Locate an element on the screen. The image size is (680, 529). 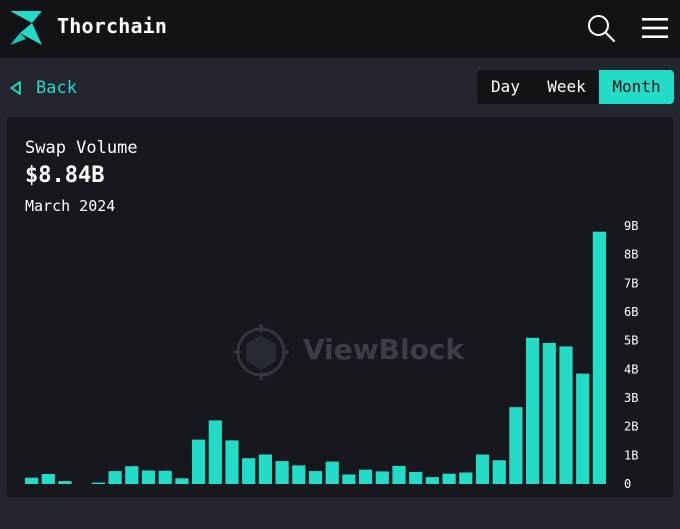
metric-label: Swap Volume is located at coordinates (81, 148).